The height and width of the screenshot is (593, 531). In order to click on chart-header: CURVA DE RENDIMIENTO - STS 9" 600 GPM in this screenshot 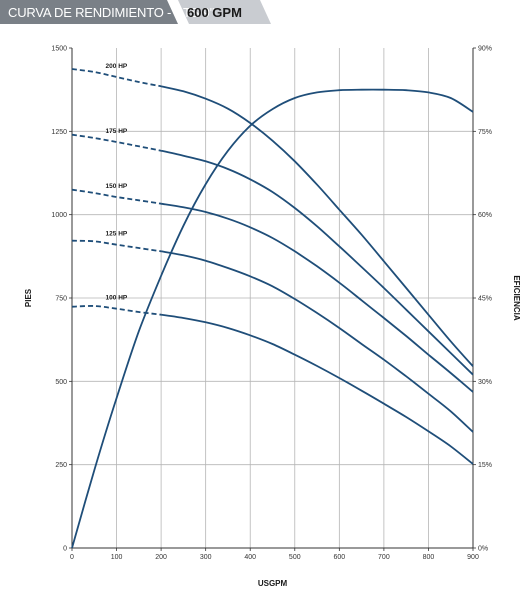, I will do `click(265, 14)`.